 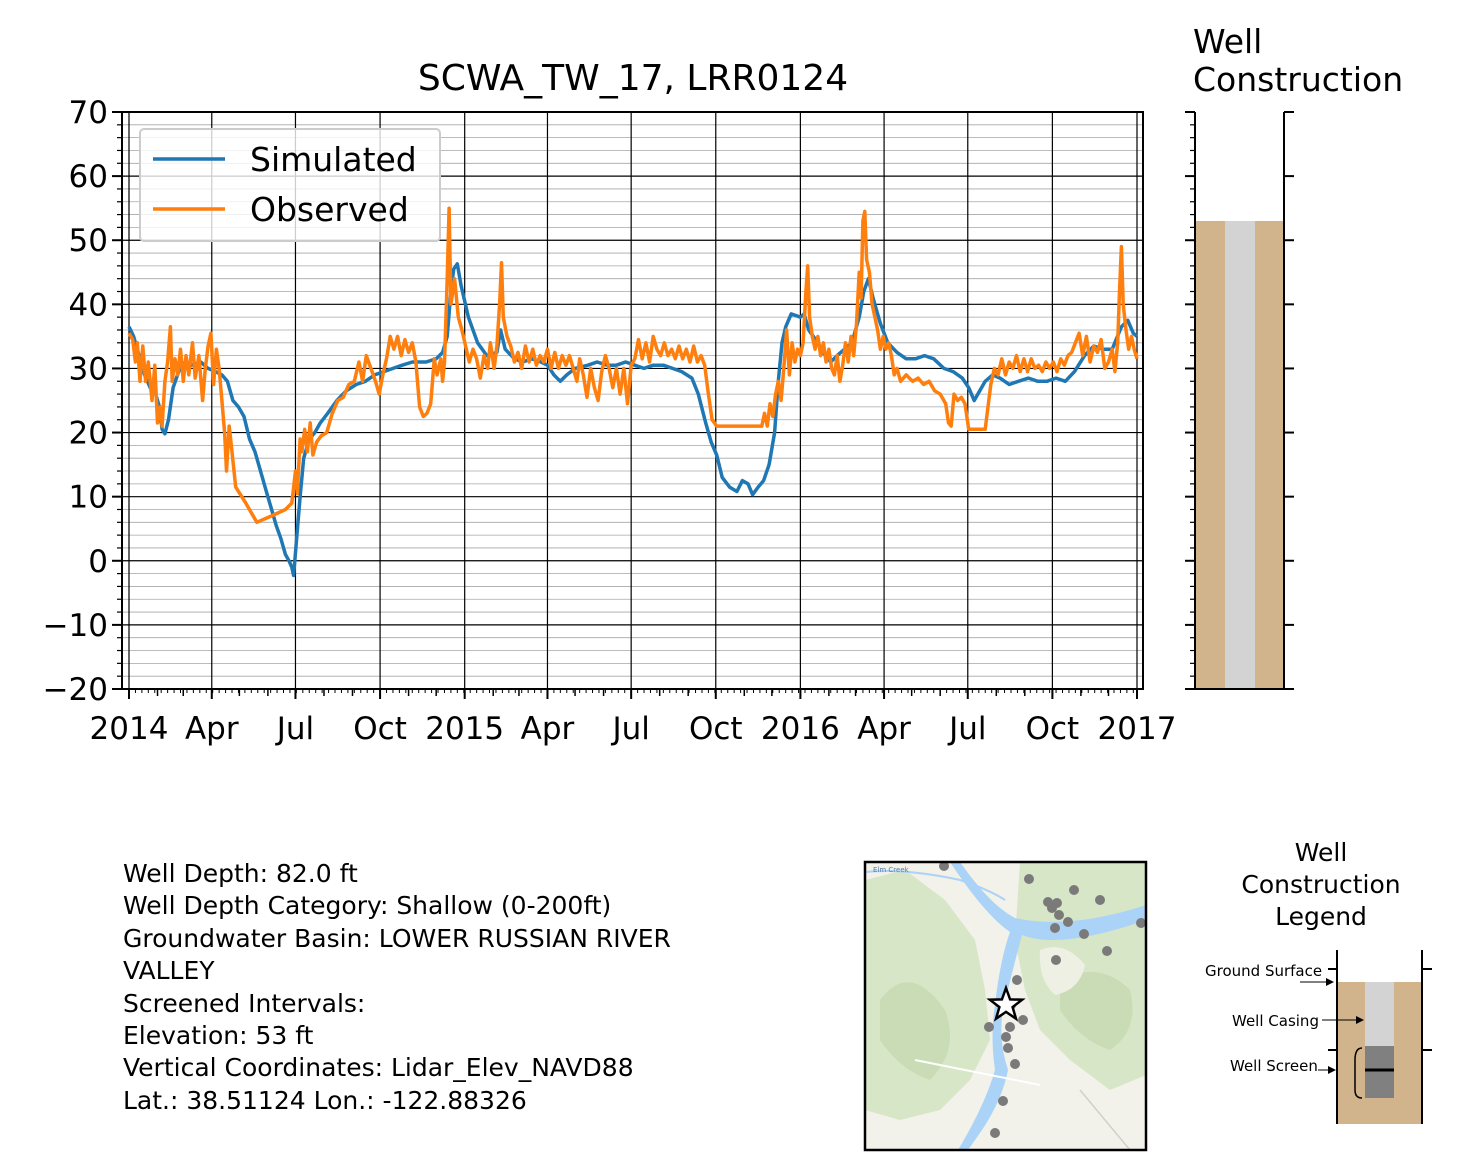 What do you see at coordinates (1137, 729) in the screenshot?
I see `x-tick-label: 2017` at bounding box center [1137, 729].